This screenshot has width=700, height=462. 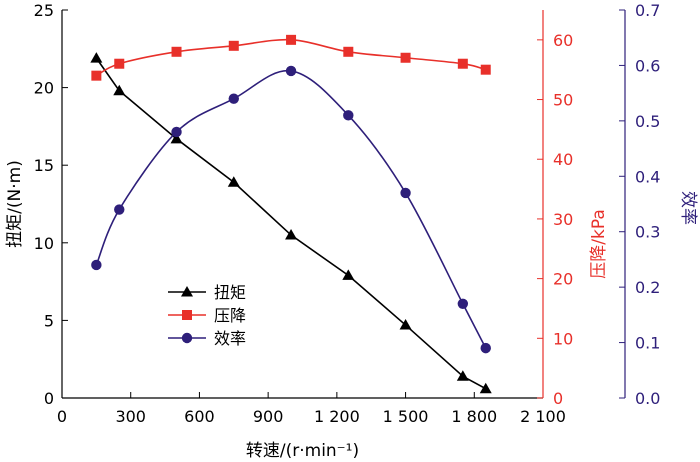 I want to click on pressure-tick-label: 60, so click(x=563, y=40).